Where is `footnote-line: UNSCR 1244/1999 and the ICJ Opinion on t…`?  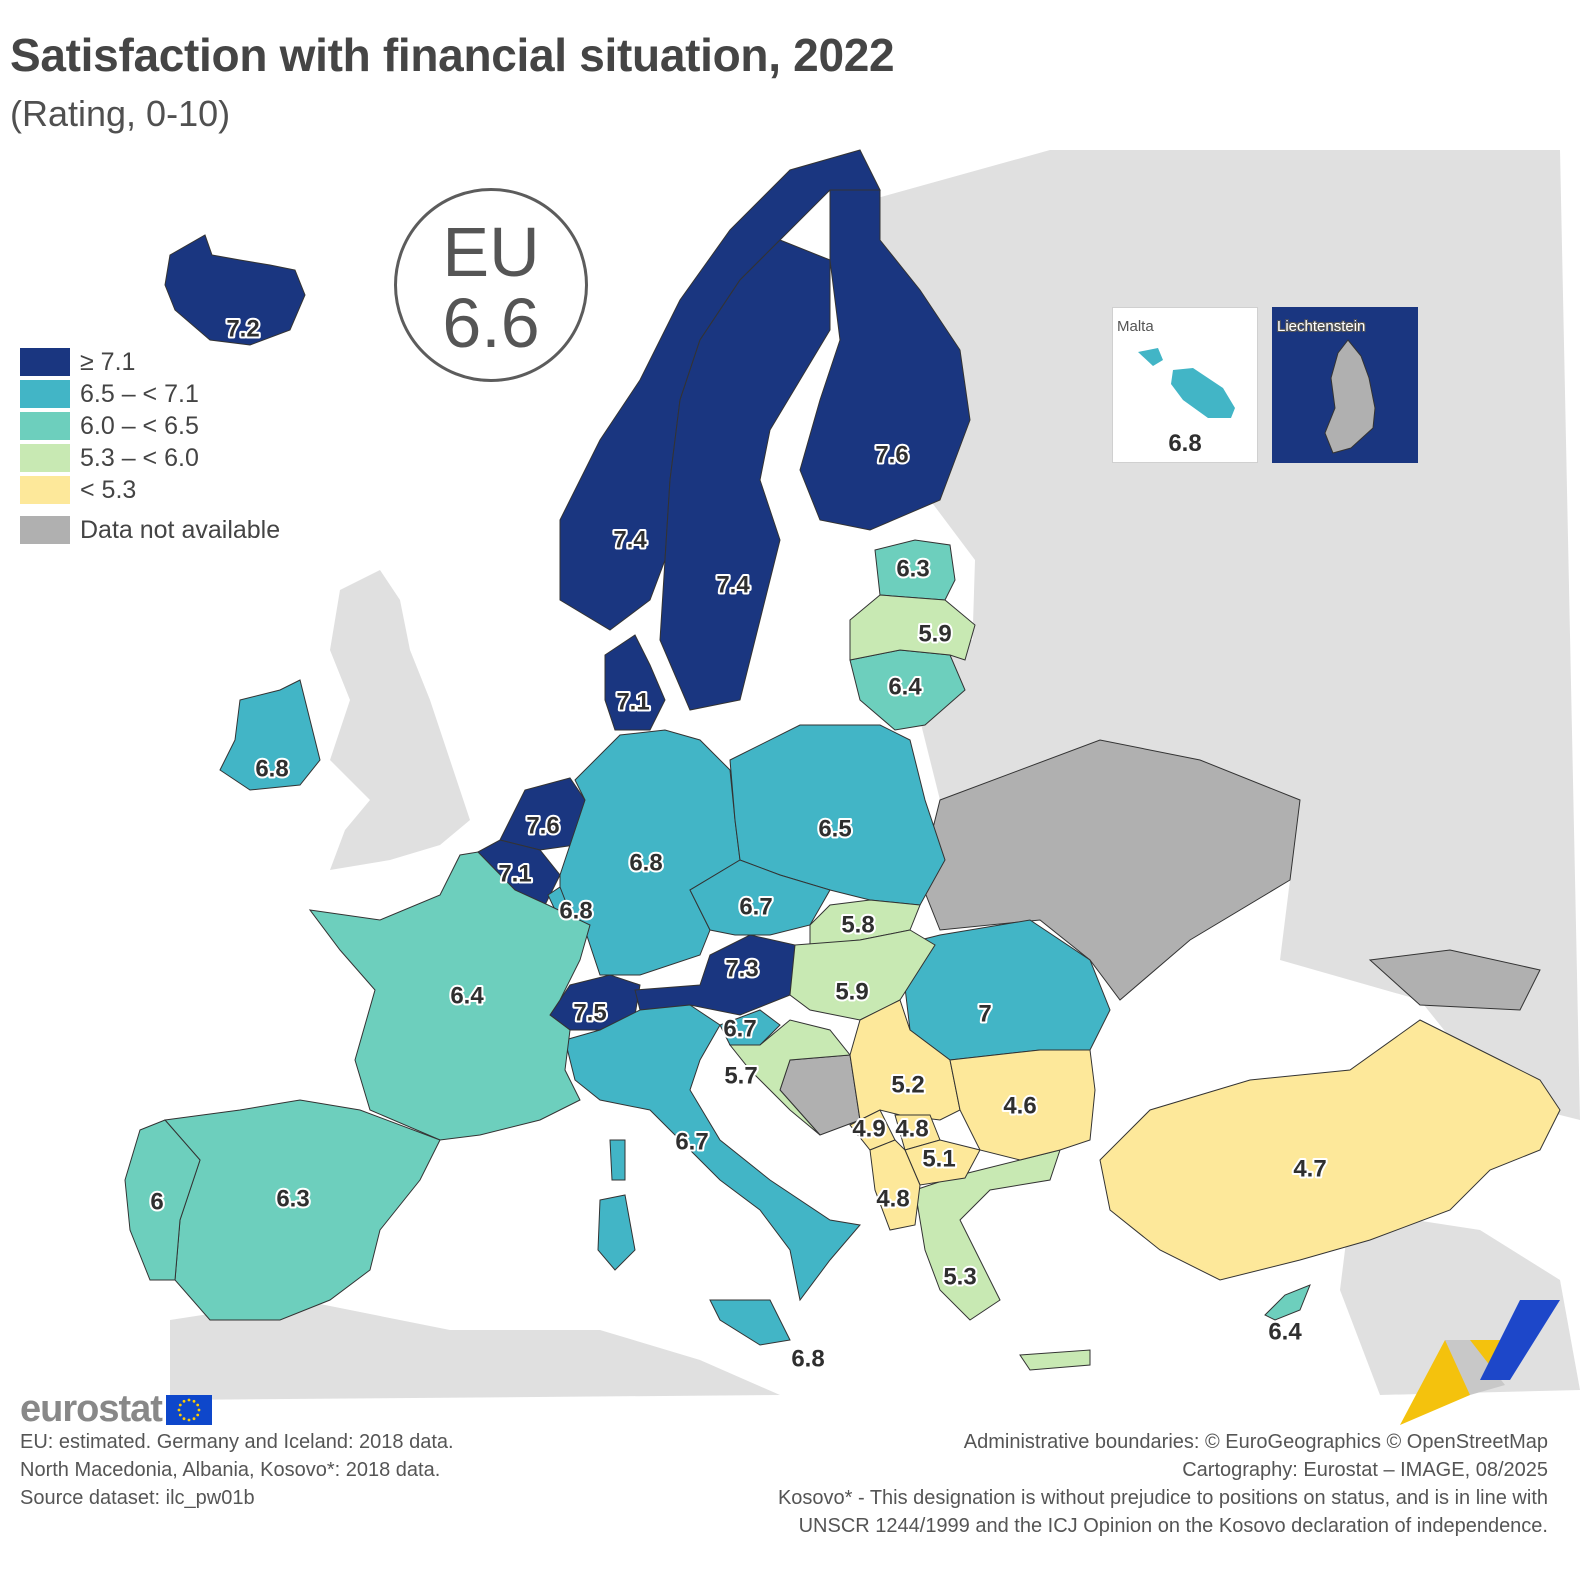
footnote-line: UNSCR 1244/1999 and the ICJ Opinion on t… is located at coordinates (1173, 1526).